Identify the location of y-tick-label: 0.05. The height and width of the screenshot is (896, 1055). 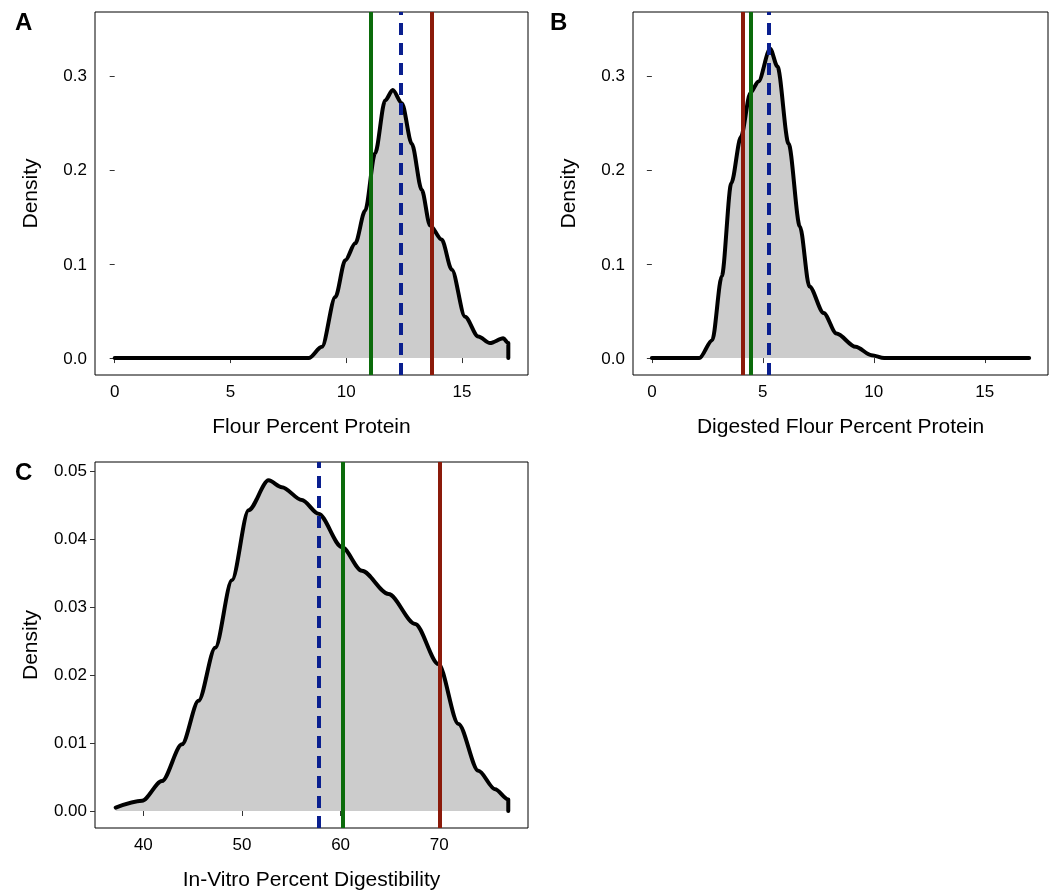
(70, 471).